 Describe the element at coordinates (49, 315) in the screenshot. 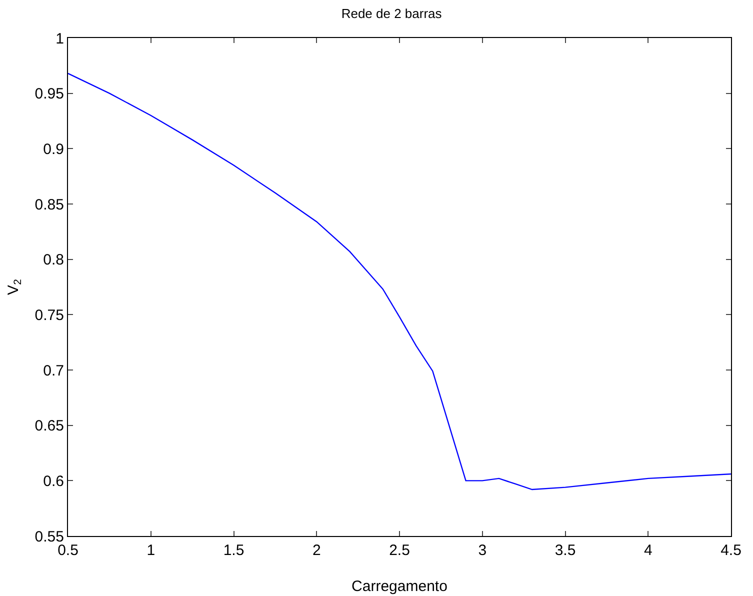

I see `y-tick-label: 0.75` at that location.